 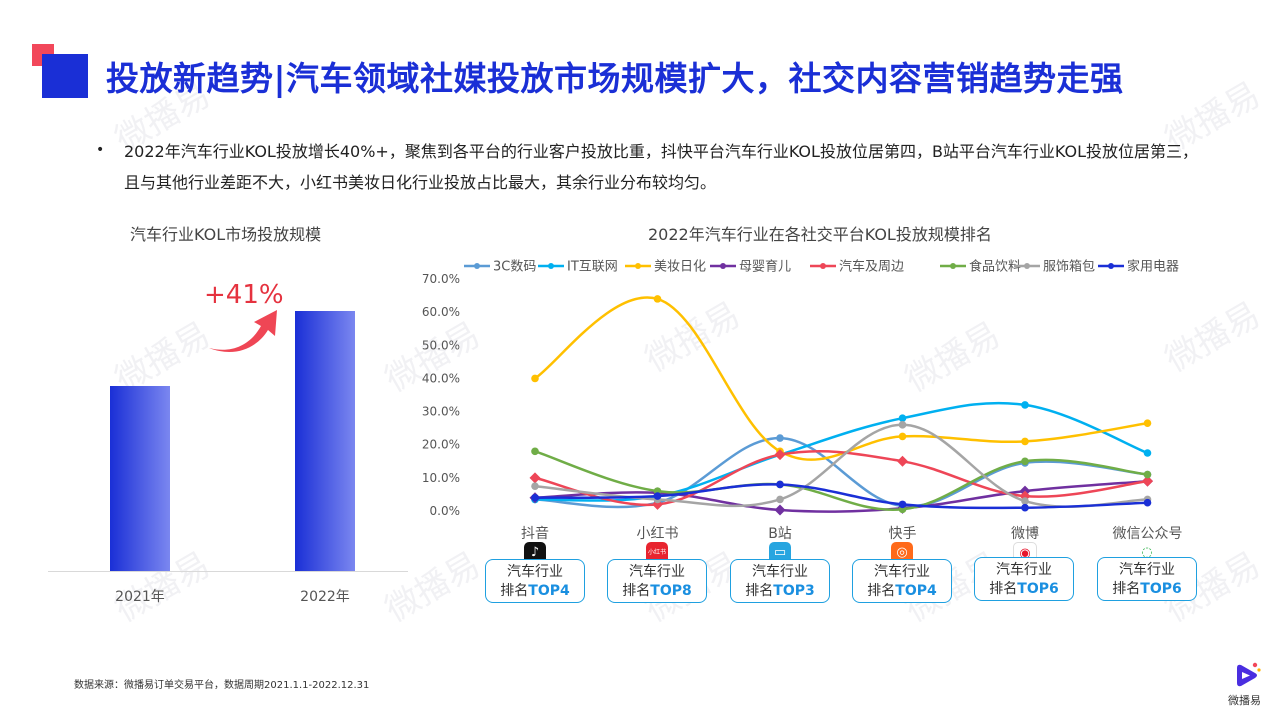 I want to click on douyin-icon: ♪, so click(x=535, y=553).